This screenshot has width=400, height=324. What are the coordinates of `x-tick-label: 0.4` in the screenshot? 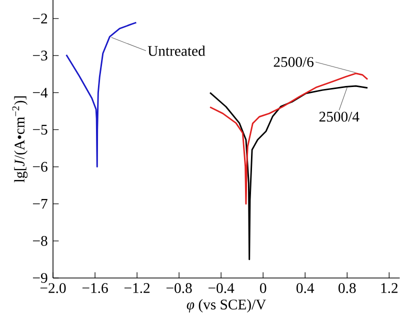 It's located at (305, 288).